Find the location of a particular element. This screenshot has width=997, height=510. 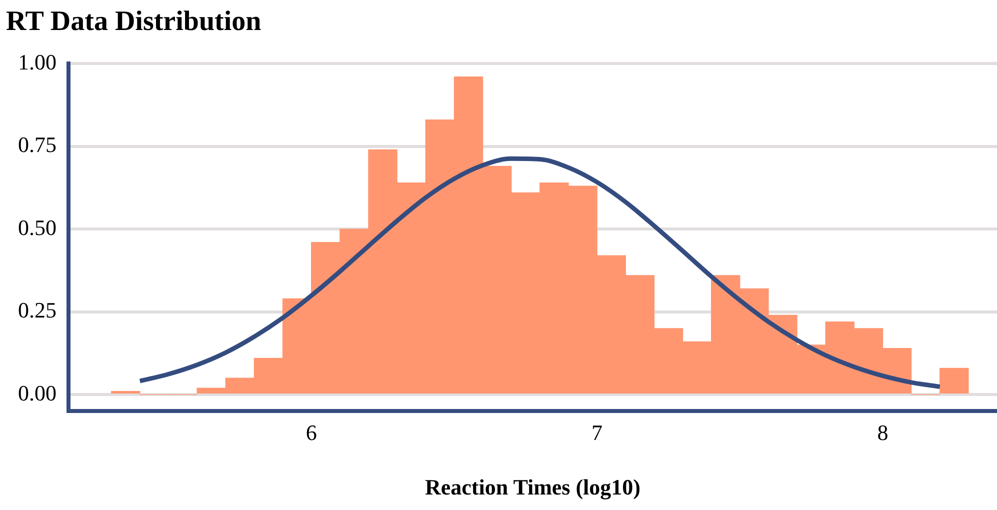

y-tick-label: 0.50 is located at coordinates (37, 227).